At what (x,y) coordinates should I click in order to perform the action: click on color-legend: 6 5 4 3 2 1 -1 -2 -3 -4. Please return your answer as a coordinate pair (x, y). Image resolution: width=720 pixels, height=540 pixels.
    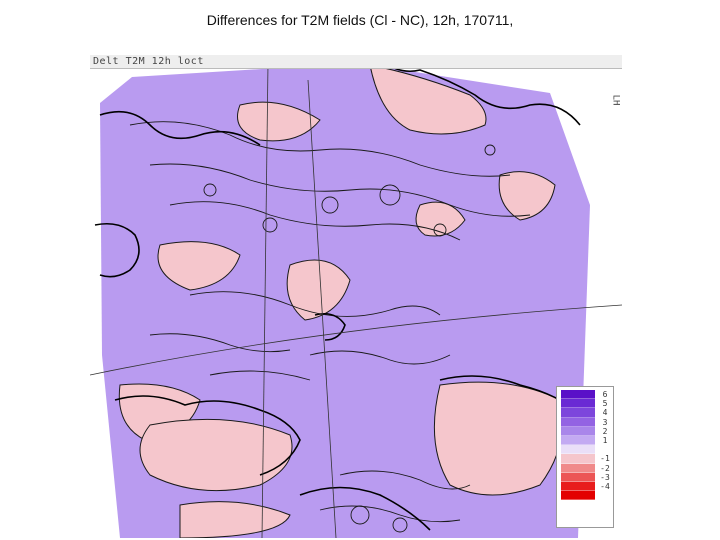
    Looking at the image, I should click on (585, 457).